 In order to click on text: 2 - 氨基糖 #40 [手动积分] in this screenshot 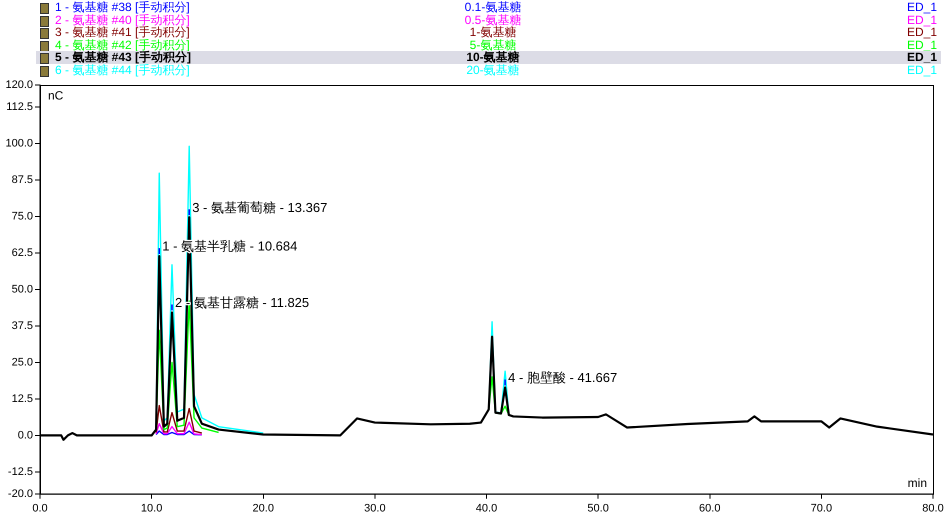, I will do `click(122, 19)`.